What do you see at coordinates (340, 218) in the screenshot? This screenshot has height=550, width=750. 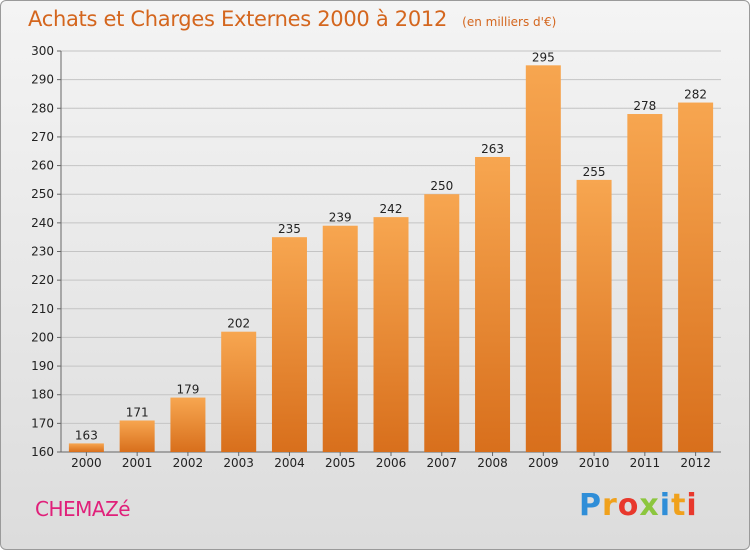 I see `value-label: 239` at bounding box center [340, 218].